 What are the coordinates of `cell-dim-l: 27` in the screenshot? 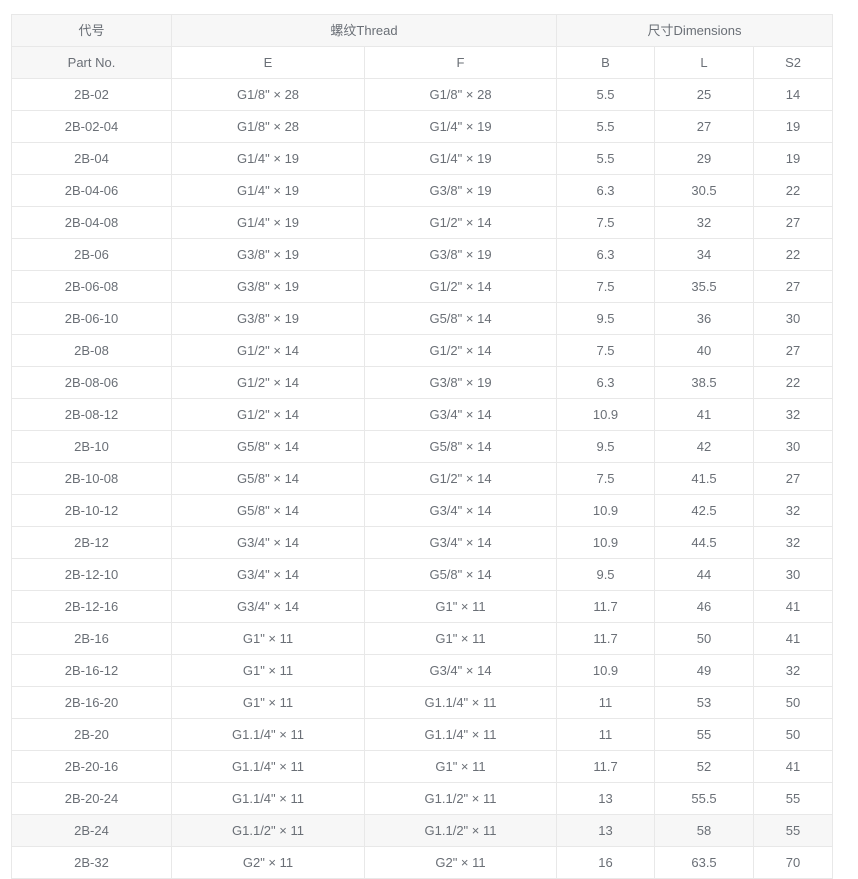 It's located at (704, 126).